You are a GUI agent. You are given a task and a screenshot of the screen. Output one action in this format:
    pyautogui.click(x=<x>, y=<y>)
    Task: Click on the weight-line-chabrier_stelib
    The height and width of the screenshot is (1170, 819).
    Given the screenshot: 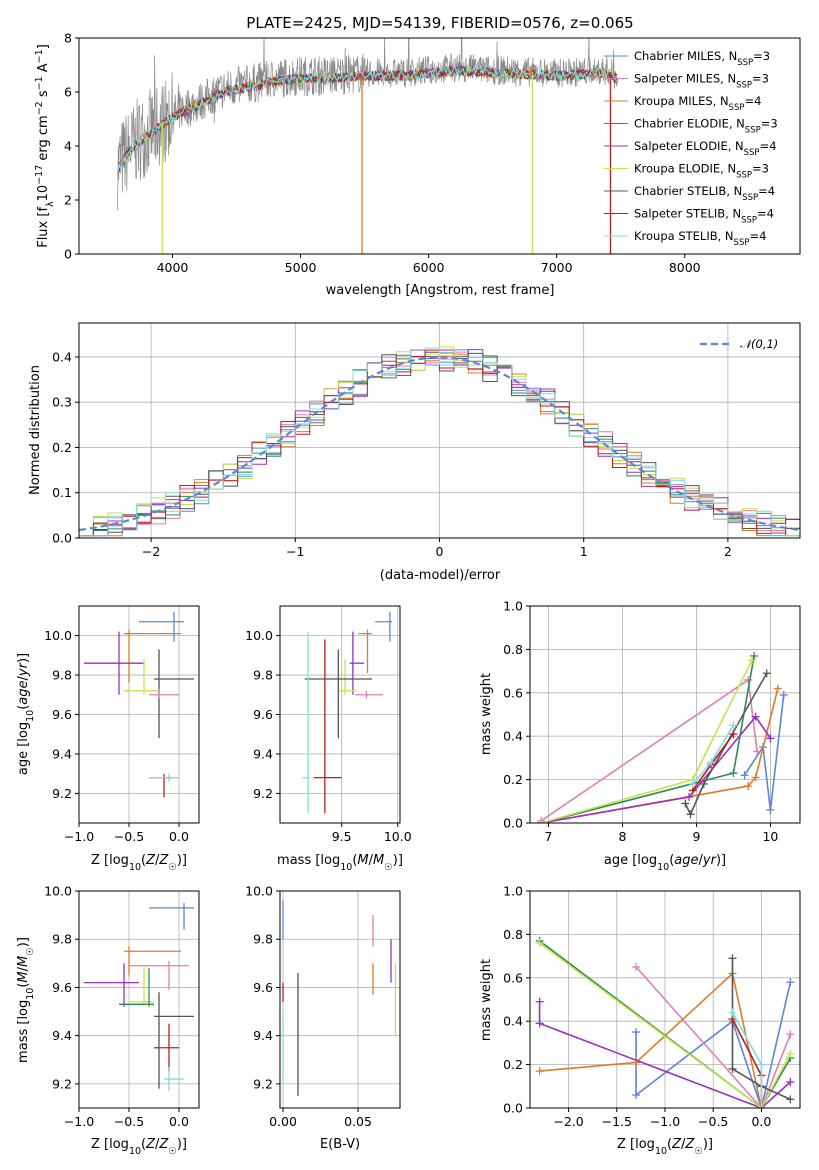 What is the action you would take?
    pyautogui.click(x=726, y=744)
    